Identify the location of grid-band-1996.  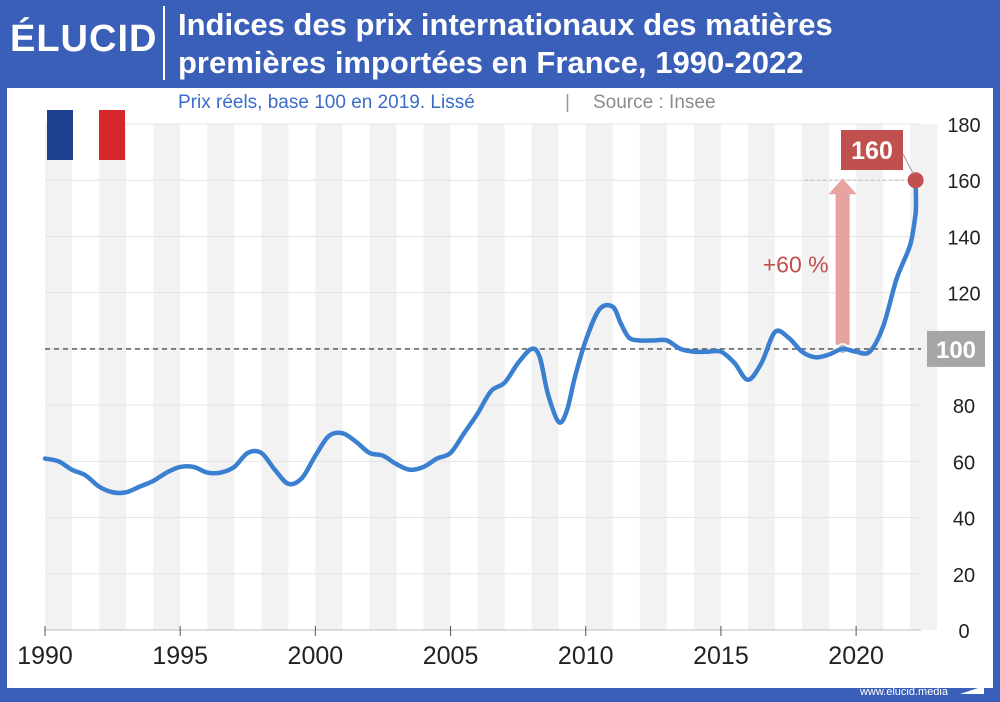
(221, 377).